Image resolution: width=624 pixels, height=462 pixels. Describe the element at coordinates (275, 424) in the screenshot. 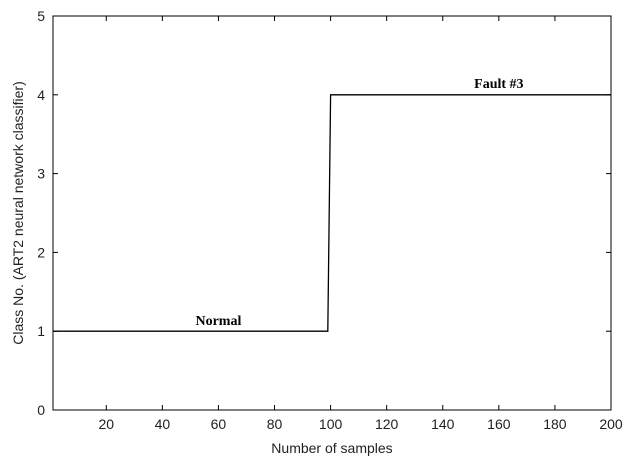

I see `x-tick-label: 80` at that location.